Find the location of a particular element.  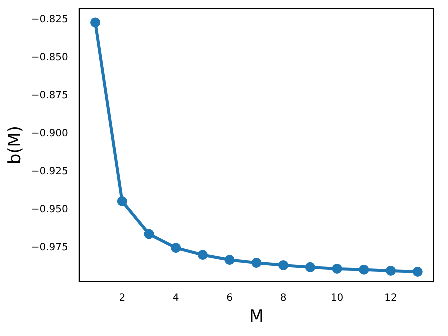

y-tick-label: −0.825 is located at coordinates (49, 20).